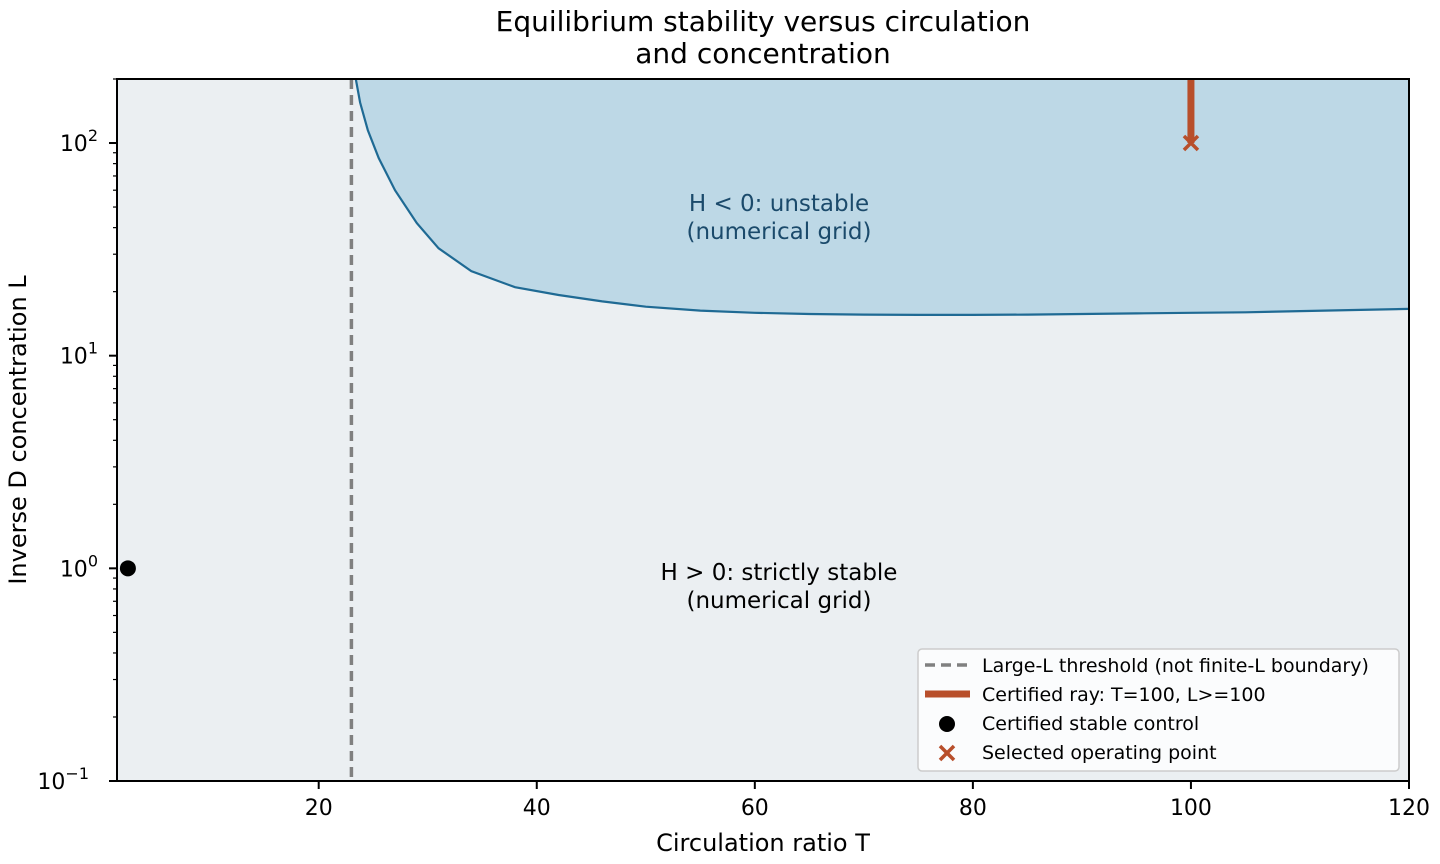 The height and width of the screenshot is (864, 1440). Describe the element at coordinates (1090, 724) in the screenshot. I see `legend-control-label: Certified stable control` at that location.